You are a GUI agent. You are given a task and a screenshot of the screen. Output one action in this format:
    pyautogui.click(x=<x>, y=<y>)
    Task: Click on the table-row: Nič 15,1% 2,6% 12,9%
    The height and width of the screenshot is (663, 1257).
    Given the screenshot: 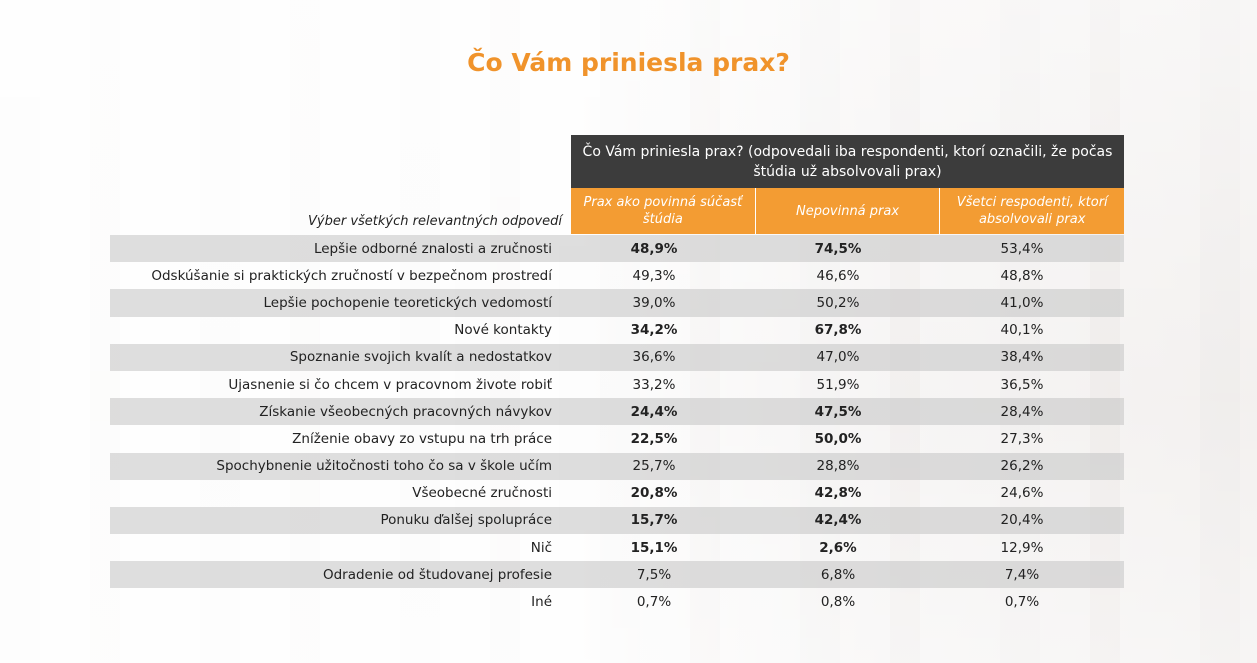 What is the action you would take?
    pyautogui.click(x=617, y=547)
    